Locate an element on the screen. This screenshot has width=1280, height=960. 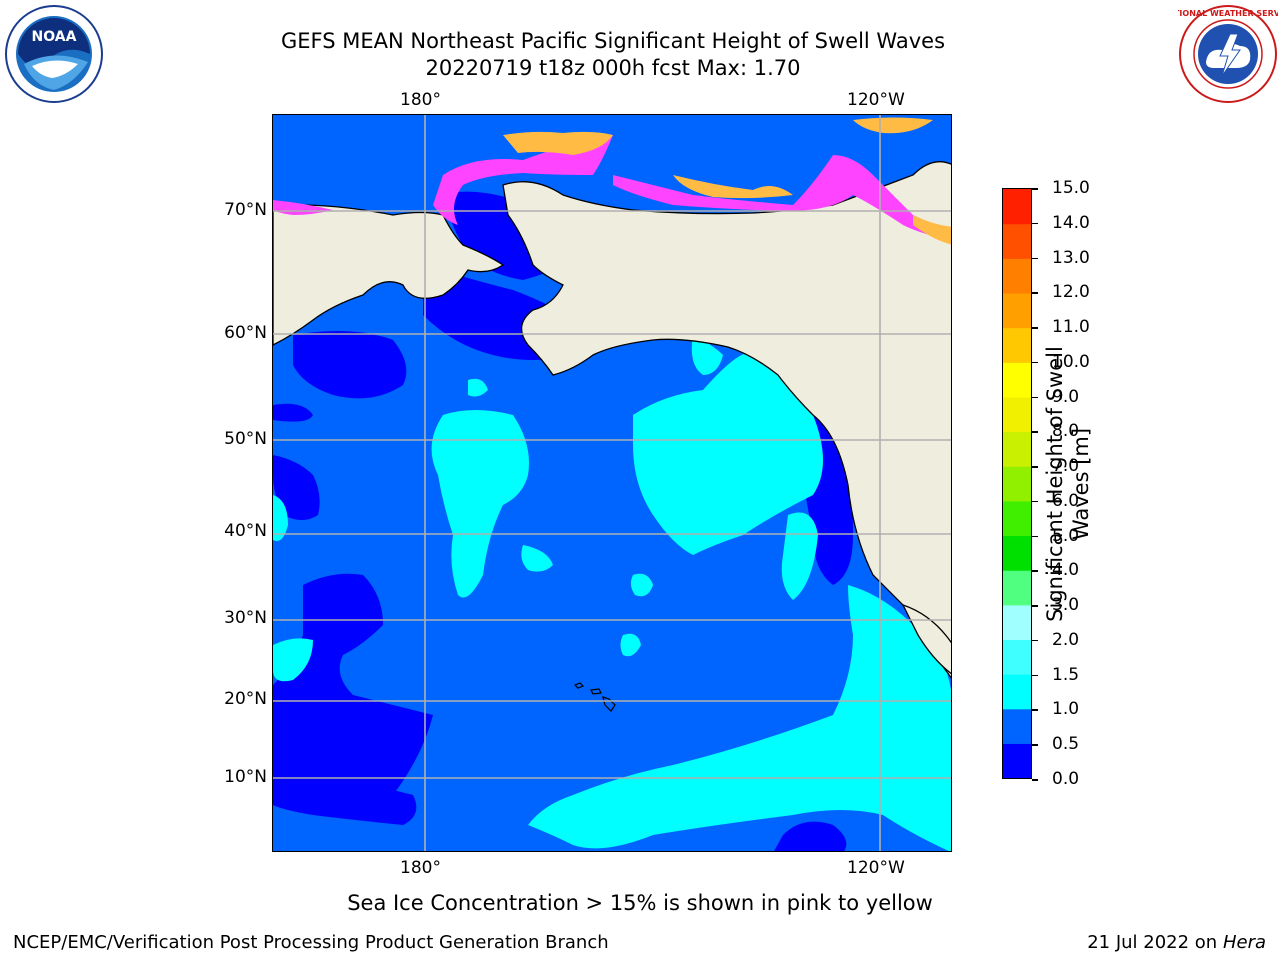
colorbar-tick-label: 4.0 is located at coordinates (1066, 570).